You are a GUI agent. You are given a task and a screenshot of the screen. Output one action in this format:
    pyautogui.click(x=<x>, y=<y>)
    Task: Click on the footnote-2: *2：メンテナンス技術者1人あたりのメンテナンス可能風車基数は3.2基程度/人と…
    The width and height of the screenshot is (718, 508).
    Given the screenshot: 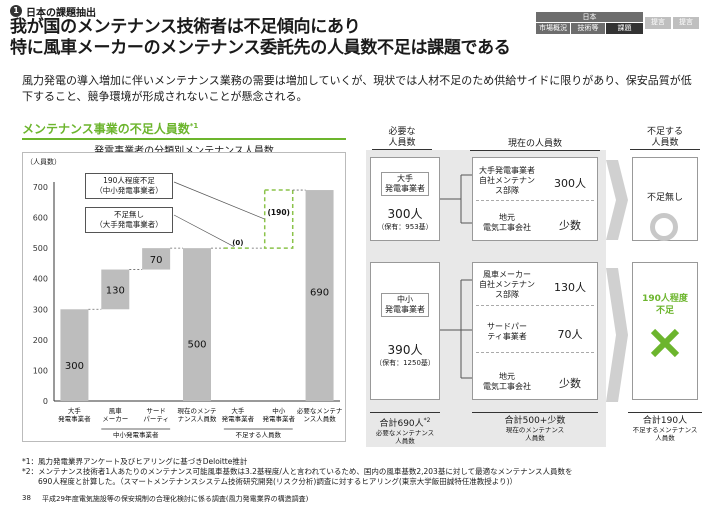 What is the action you would take?
    pyautogui.click(x=297, y=471)
    